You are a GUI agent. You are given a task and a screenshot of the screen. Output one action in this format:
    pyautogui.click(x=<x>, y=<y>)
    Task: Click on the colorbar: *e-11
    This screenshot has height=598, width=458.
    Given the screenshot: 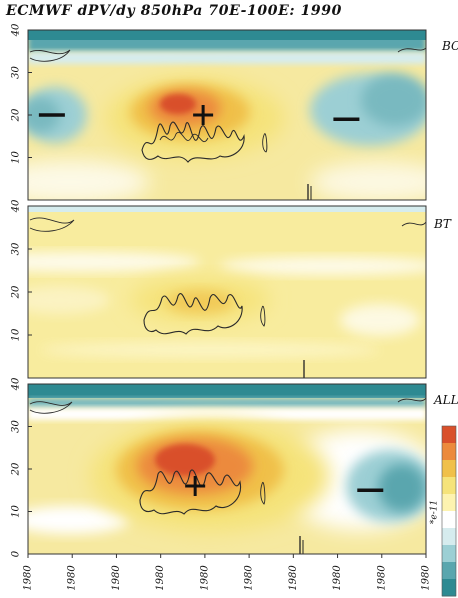 What is the action you would take?
    pyautogui.click(x=443, y=511)
    